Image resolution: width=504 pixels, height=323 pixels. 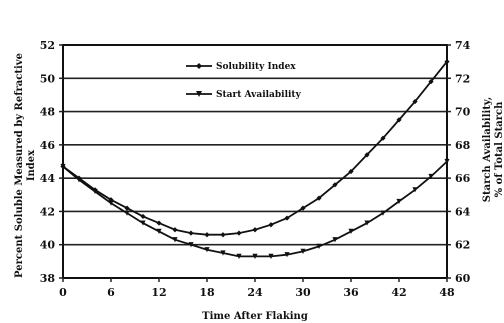 I want to click on y2-tick-label: 64, so click(x=463, y=211).